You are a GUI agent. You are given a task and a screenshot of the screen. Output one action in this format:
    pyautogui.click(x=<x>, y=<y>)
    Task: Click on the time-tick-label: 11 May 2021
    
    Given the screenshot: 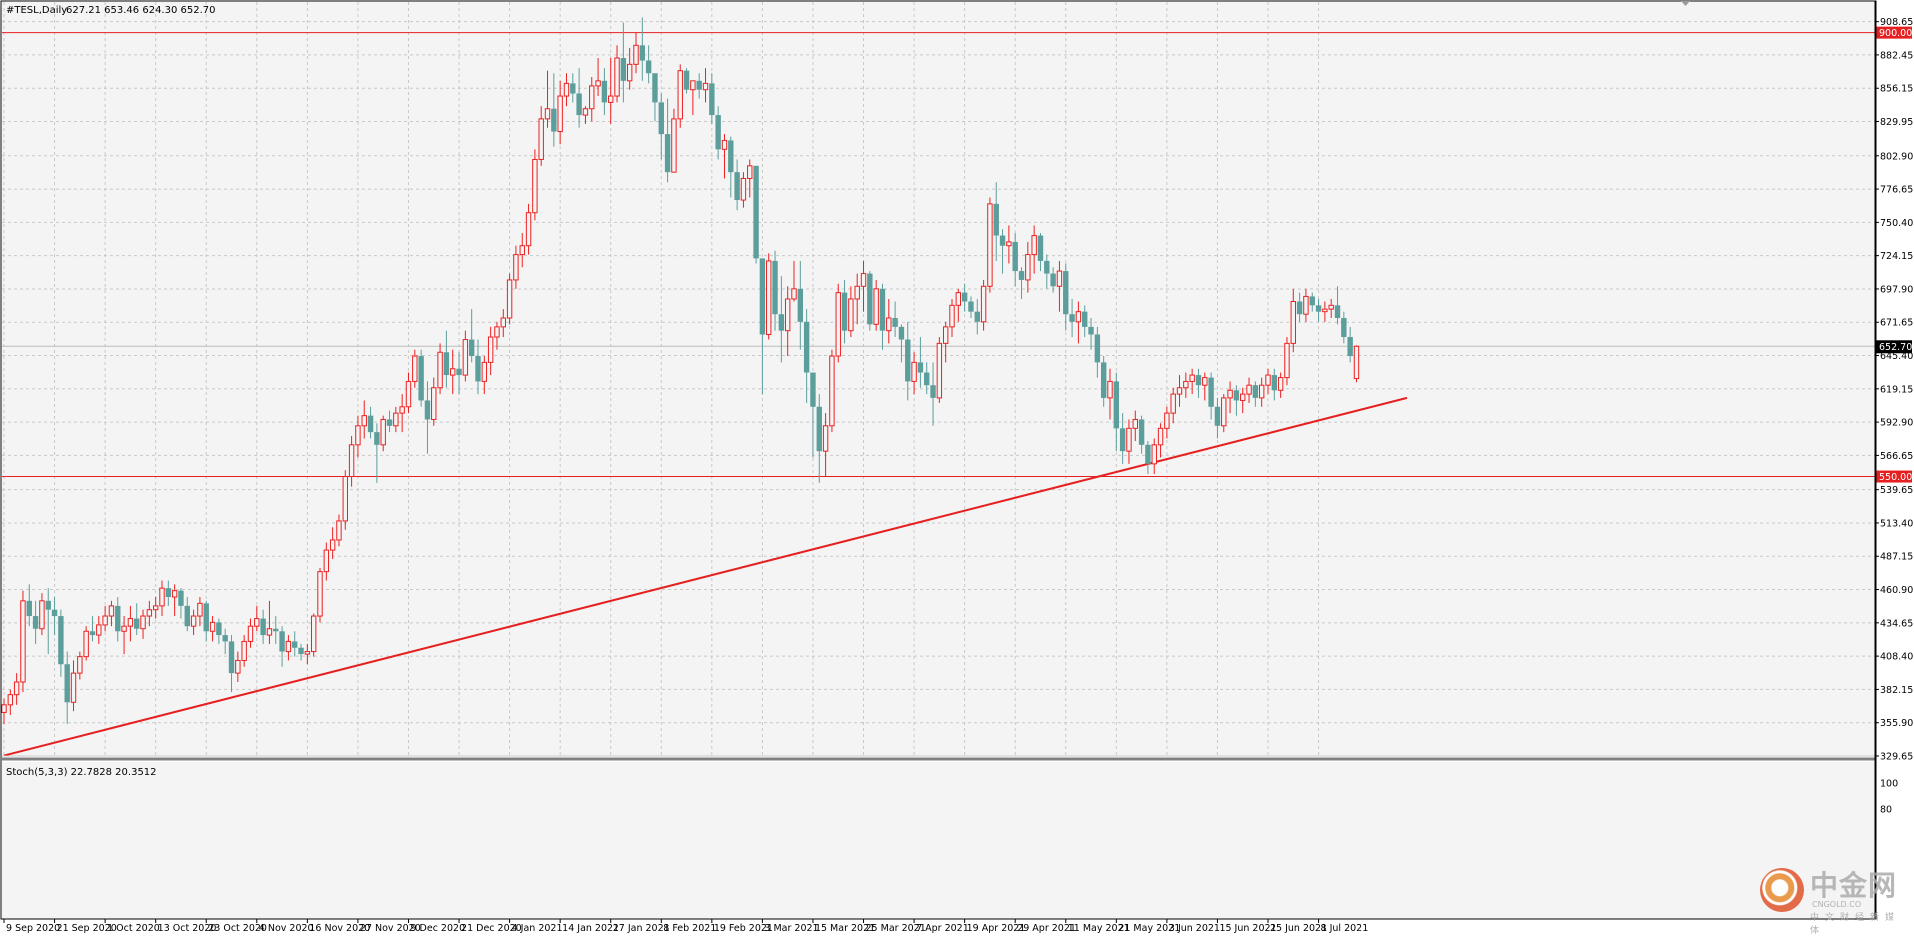 What is the action you would take?
    pyautogui.click(x=1099, y=928)
    